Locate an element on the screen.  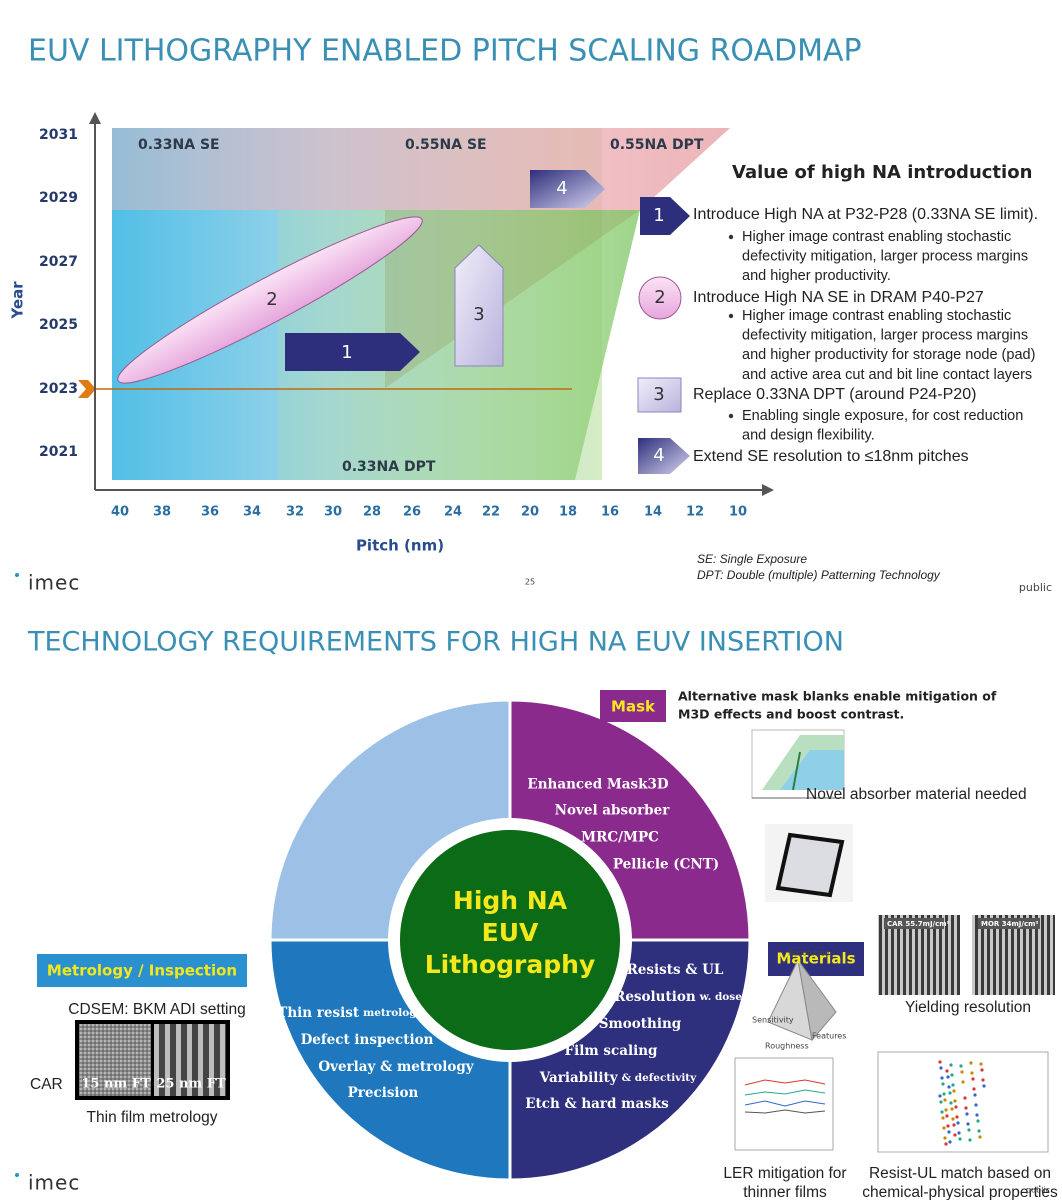
item-number: 3 is located at coordinates (658, 394).